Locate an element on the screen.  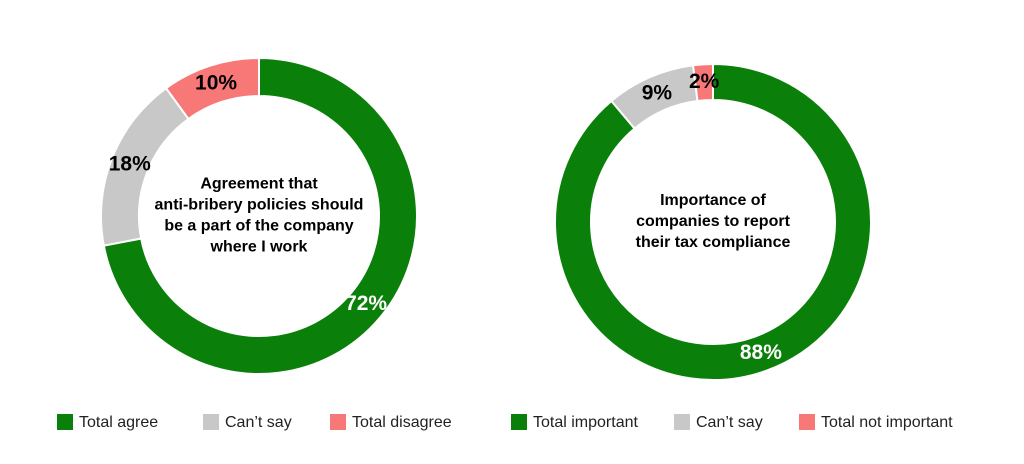
value-label: 9% is located at coordinates (657, 92).